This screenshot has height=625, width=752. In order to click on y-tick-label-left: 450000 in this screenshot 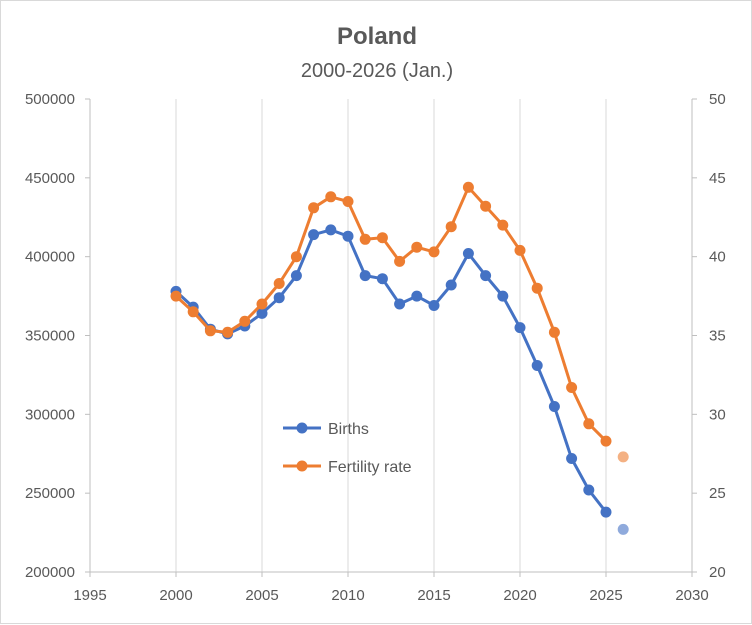, I will do `click(50, 178)`.